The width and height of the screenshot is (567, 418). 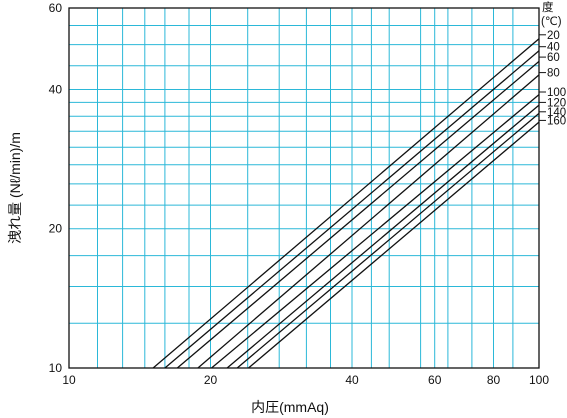 I want to click on y-tick-label: 60, so click(x=56, y=8).